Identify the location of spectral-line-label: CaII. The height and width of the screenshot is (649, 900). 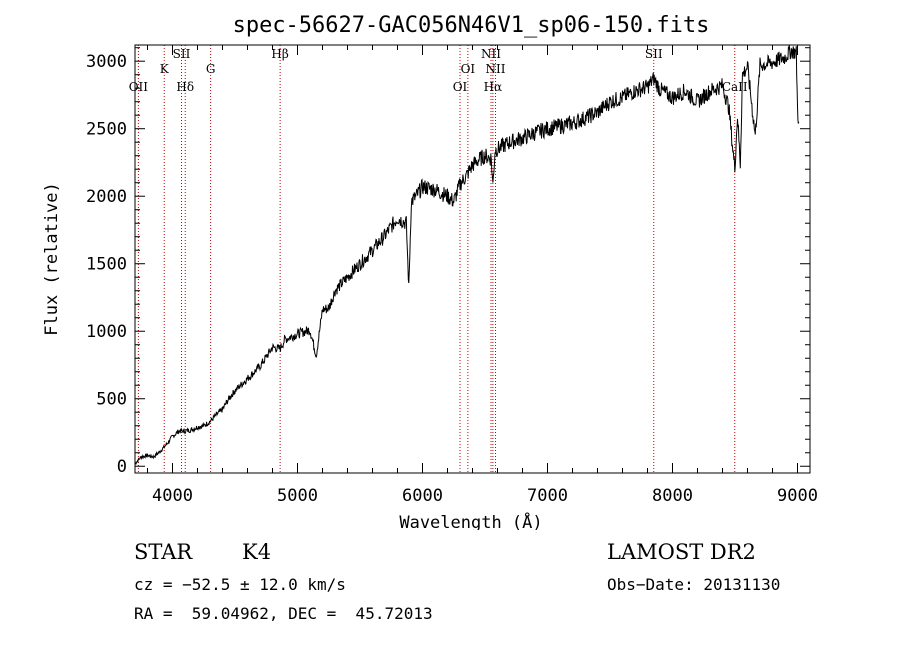
(735, 87).